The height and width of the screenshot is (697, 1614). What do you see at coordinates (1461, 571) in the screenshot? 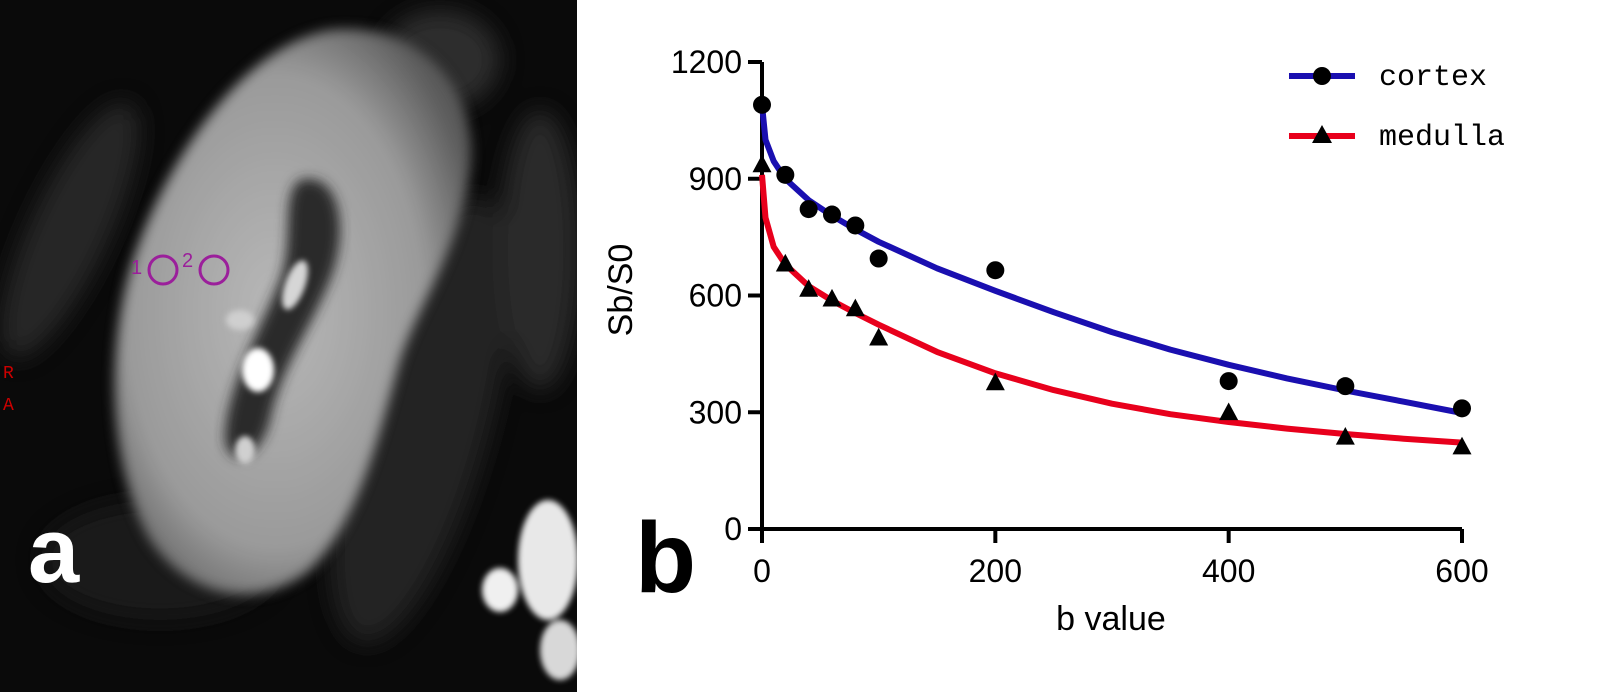
I see `x-tick-label: 600` at bounding box center [1461, 571].